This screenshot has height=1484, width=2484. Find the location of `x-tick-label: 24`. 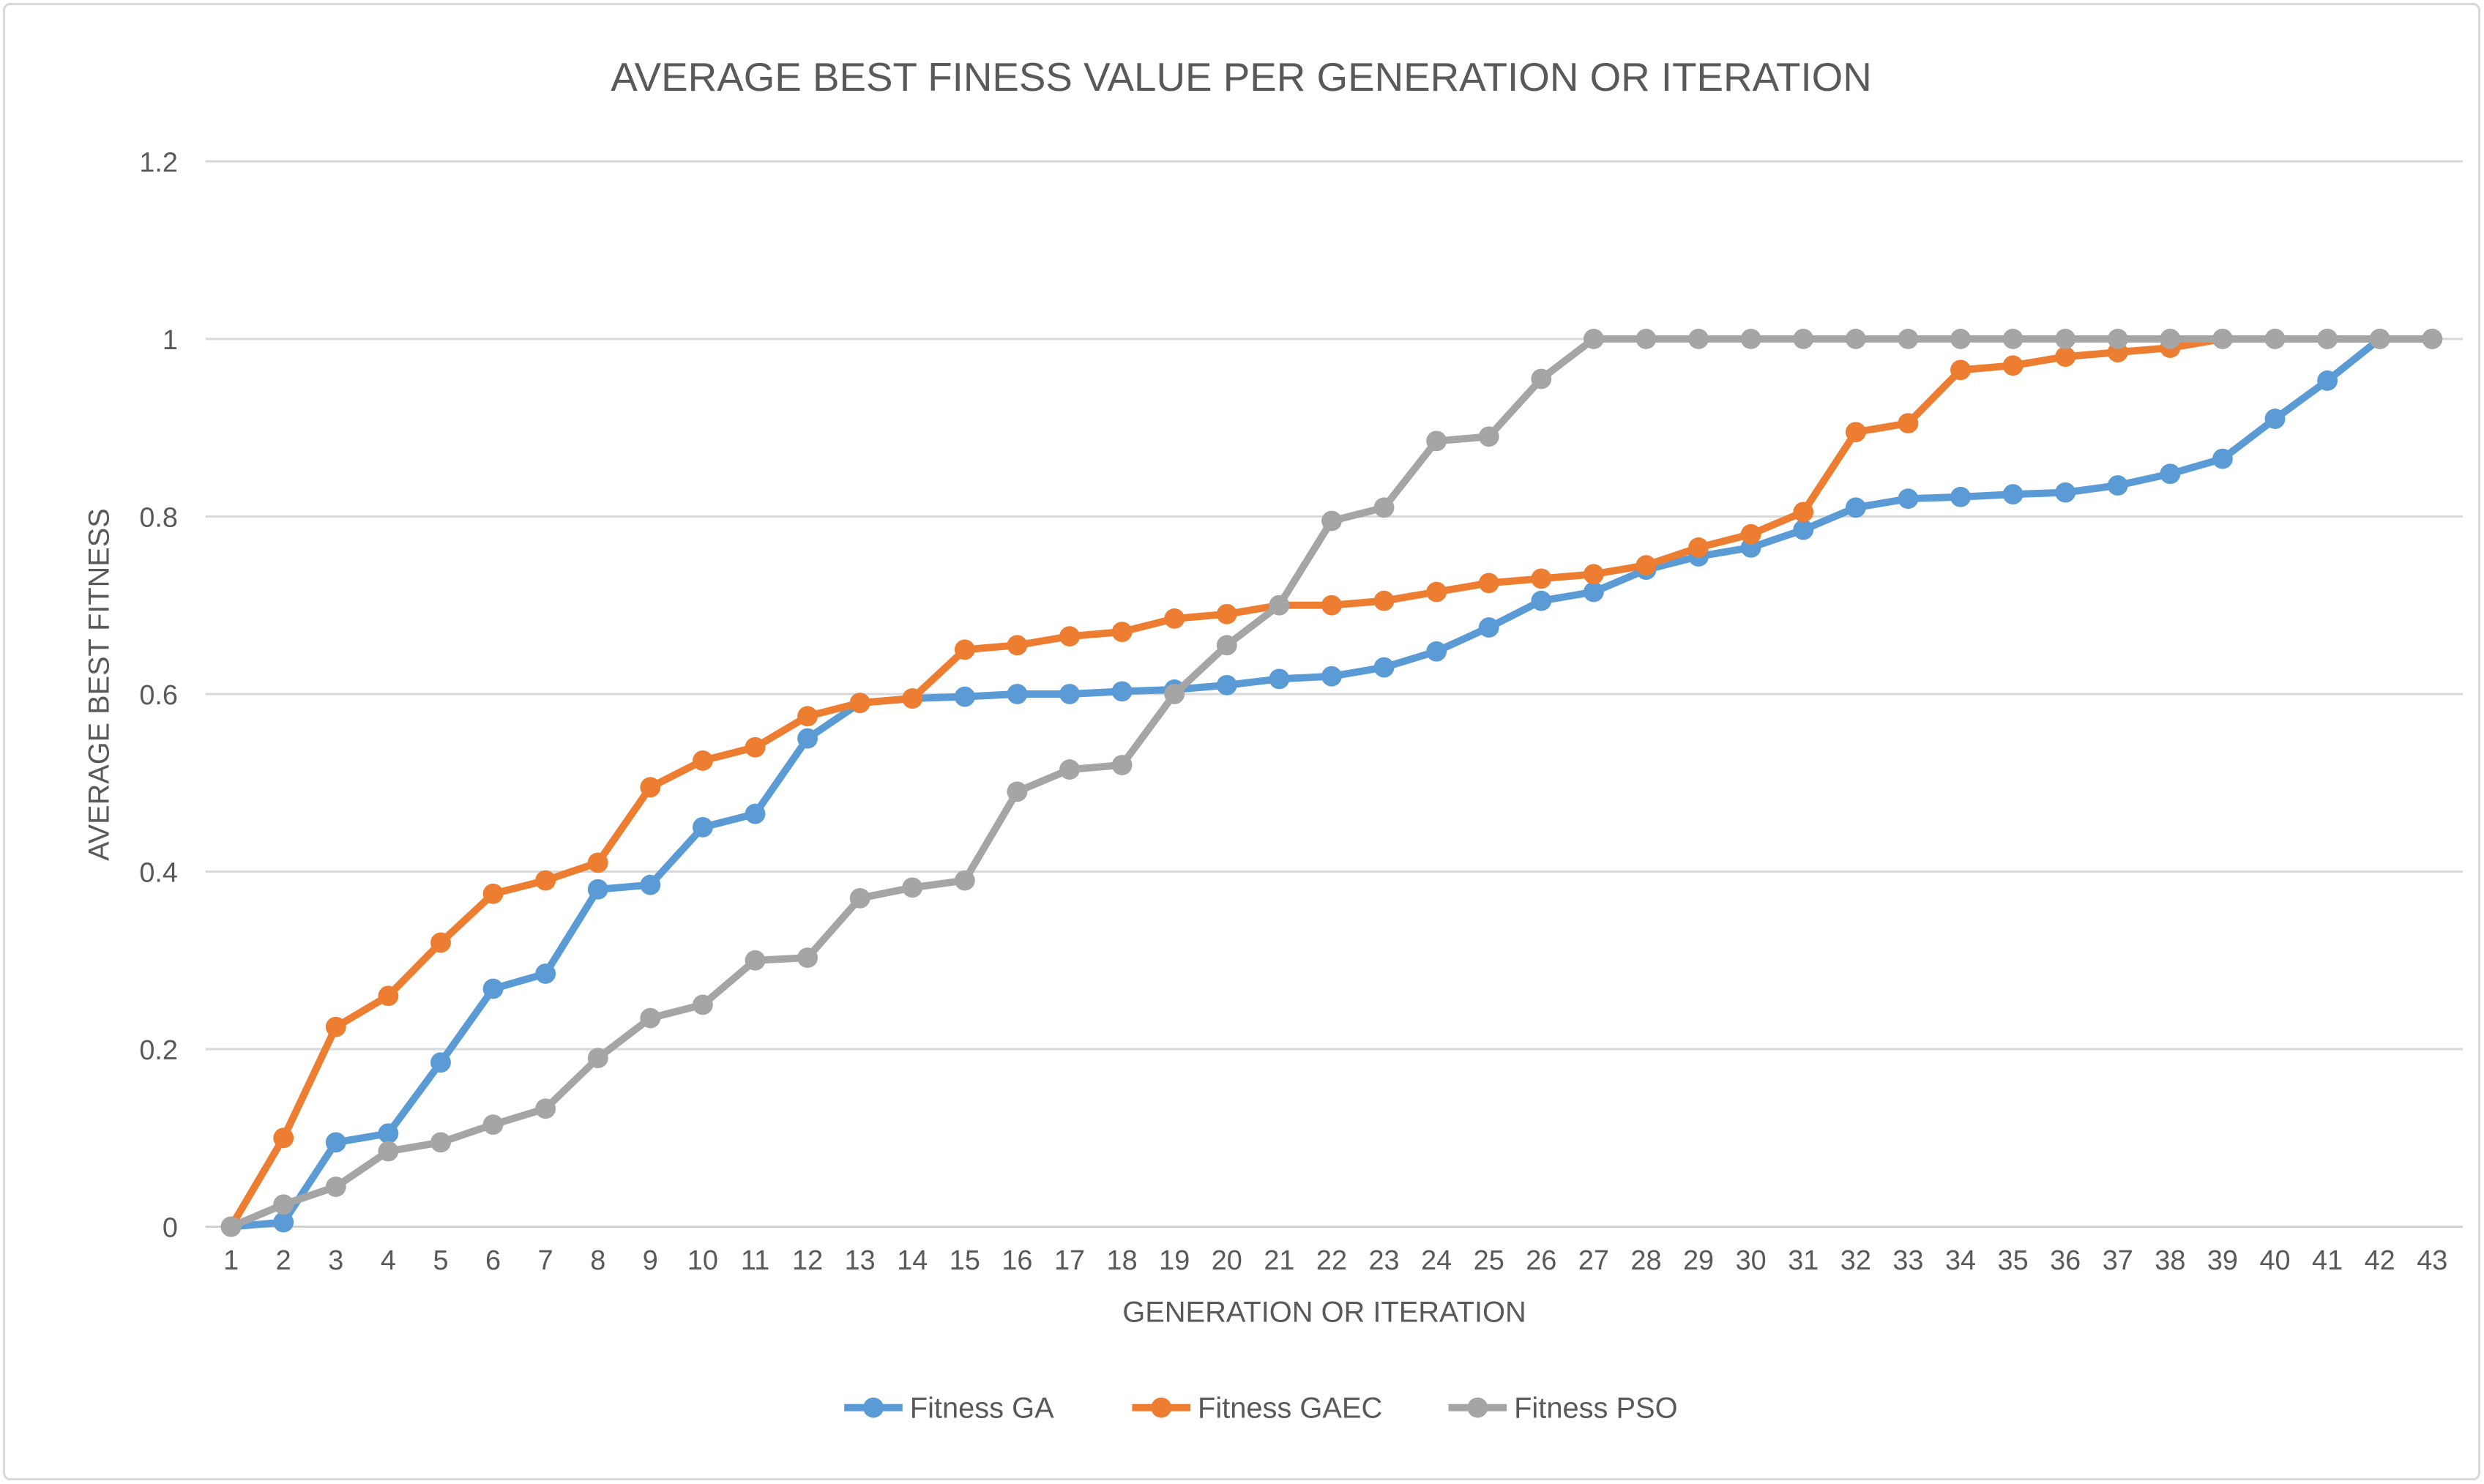

x-tick-label: 24 is located at coordinates (1437, 1260).